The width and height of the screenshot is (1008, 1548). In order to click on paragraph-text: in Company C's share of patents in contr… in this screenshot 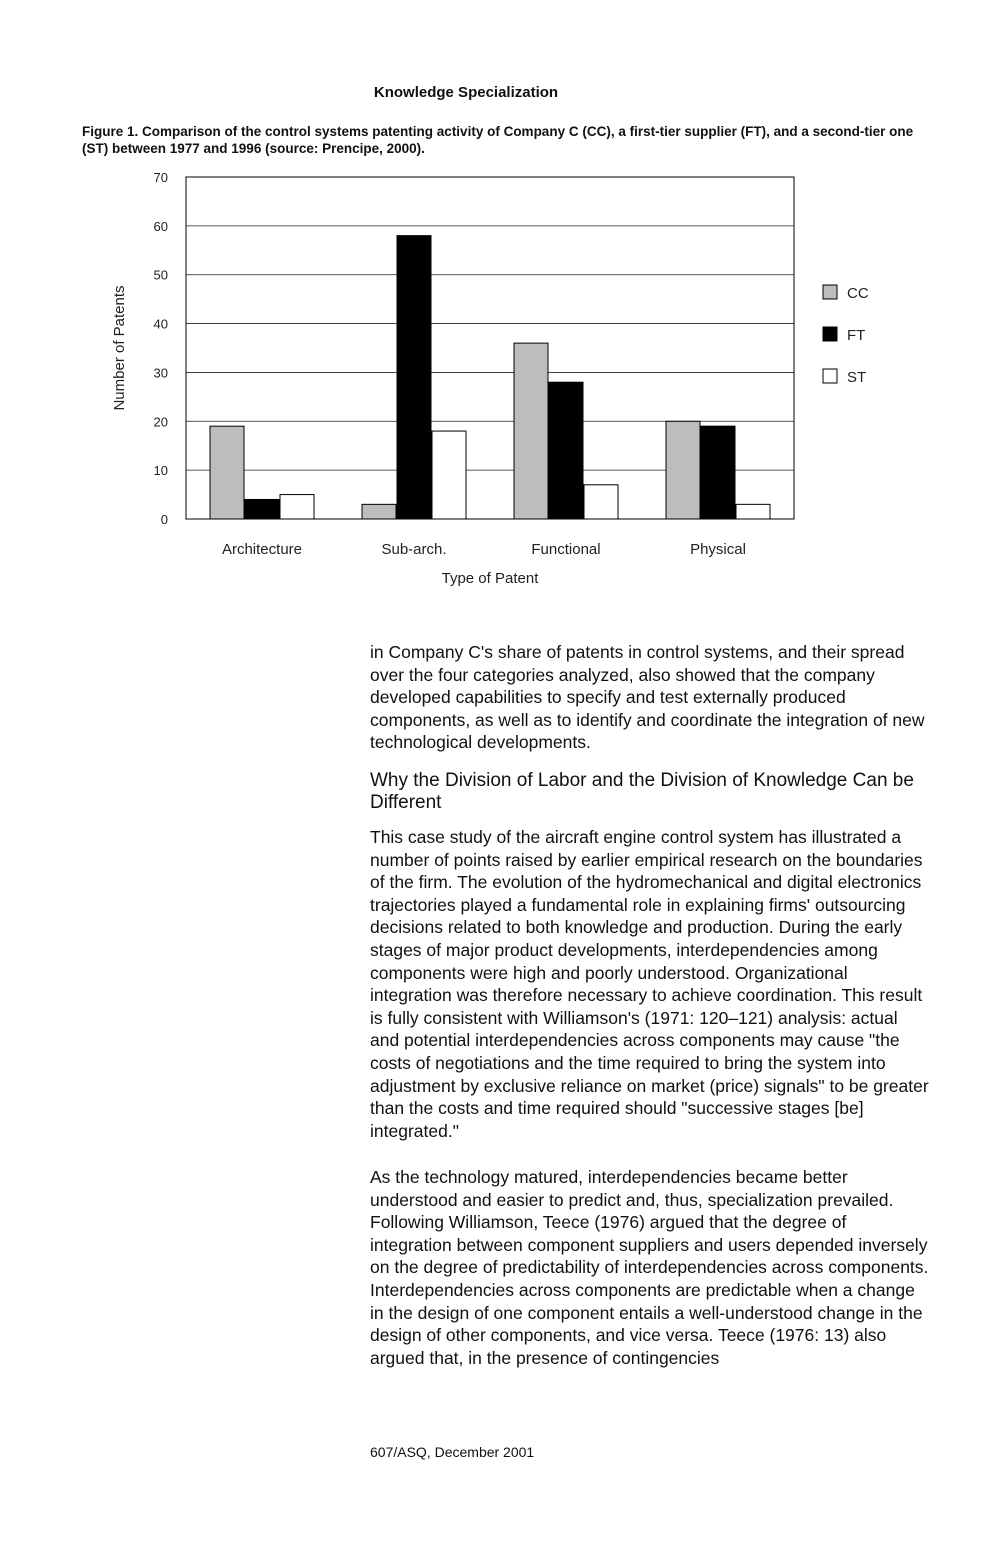, I will do `click(647, 697)`.